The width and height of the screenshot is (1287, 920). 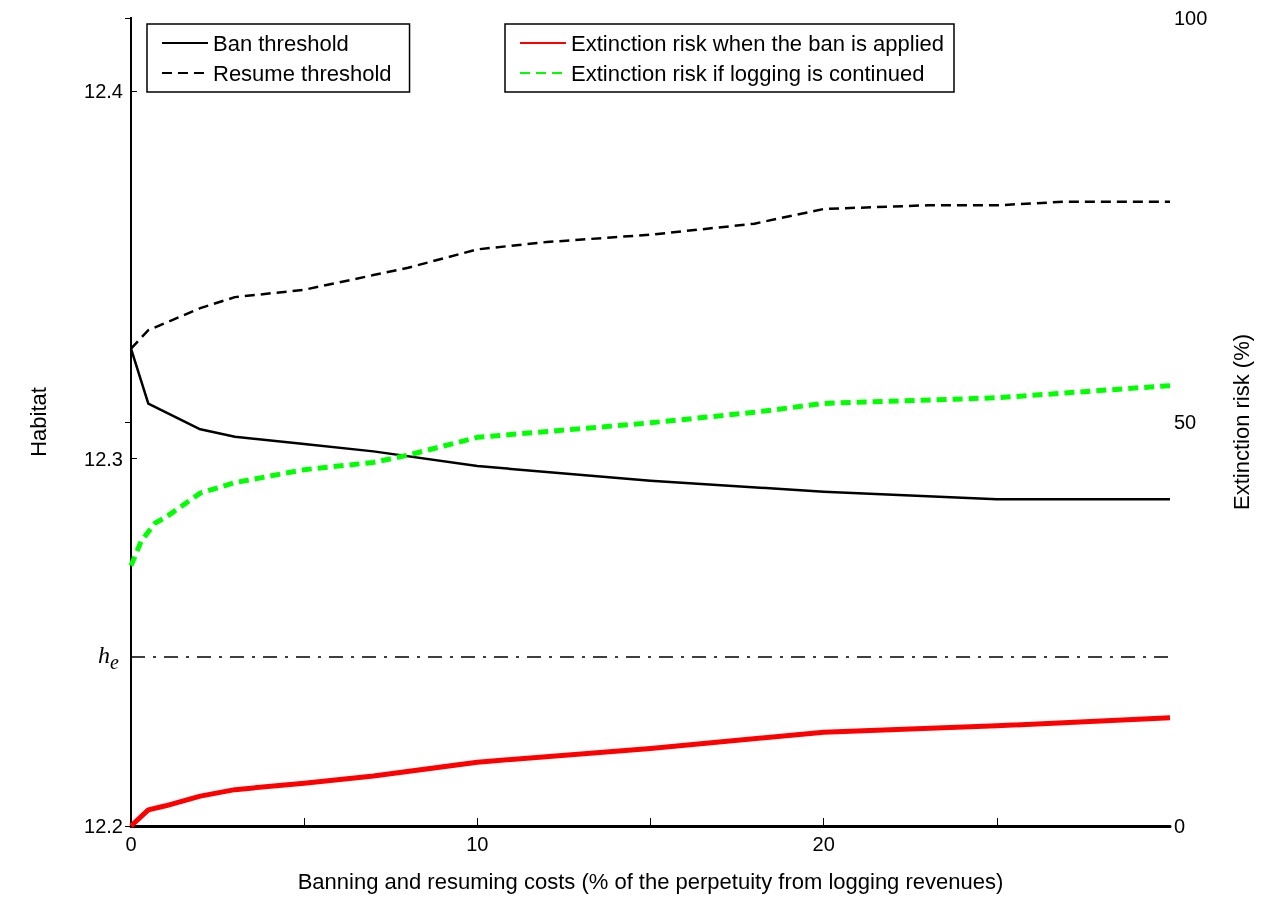 What do you see at coordinates (823, 844) in the screenshot?
I see `x-tick-label: 20` at bounding box center [823, 844].